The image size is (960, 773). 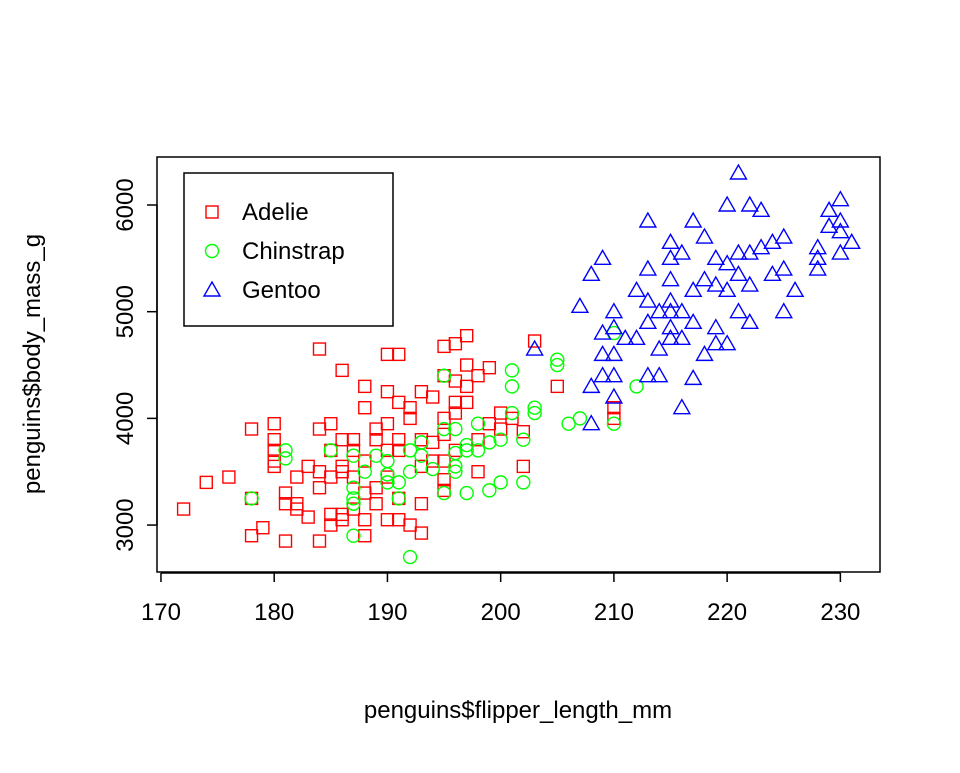 I want to click on x-axis-label: penguins$flipper_length_mm, so click(x=518, y=710).